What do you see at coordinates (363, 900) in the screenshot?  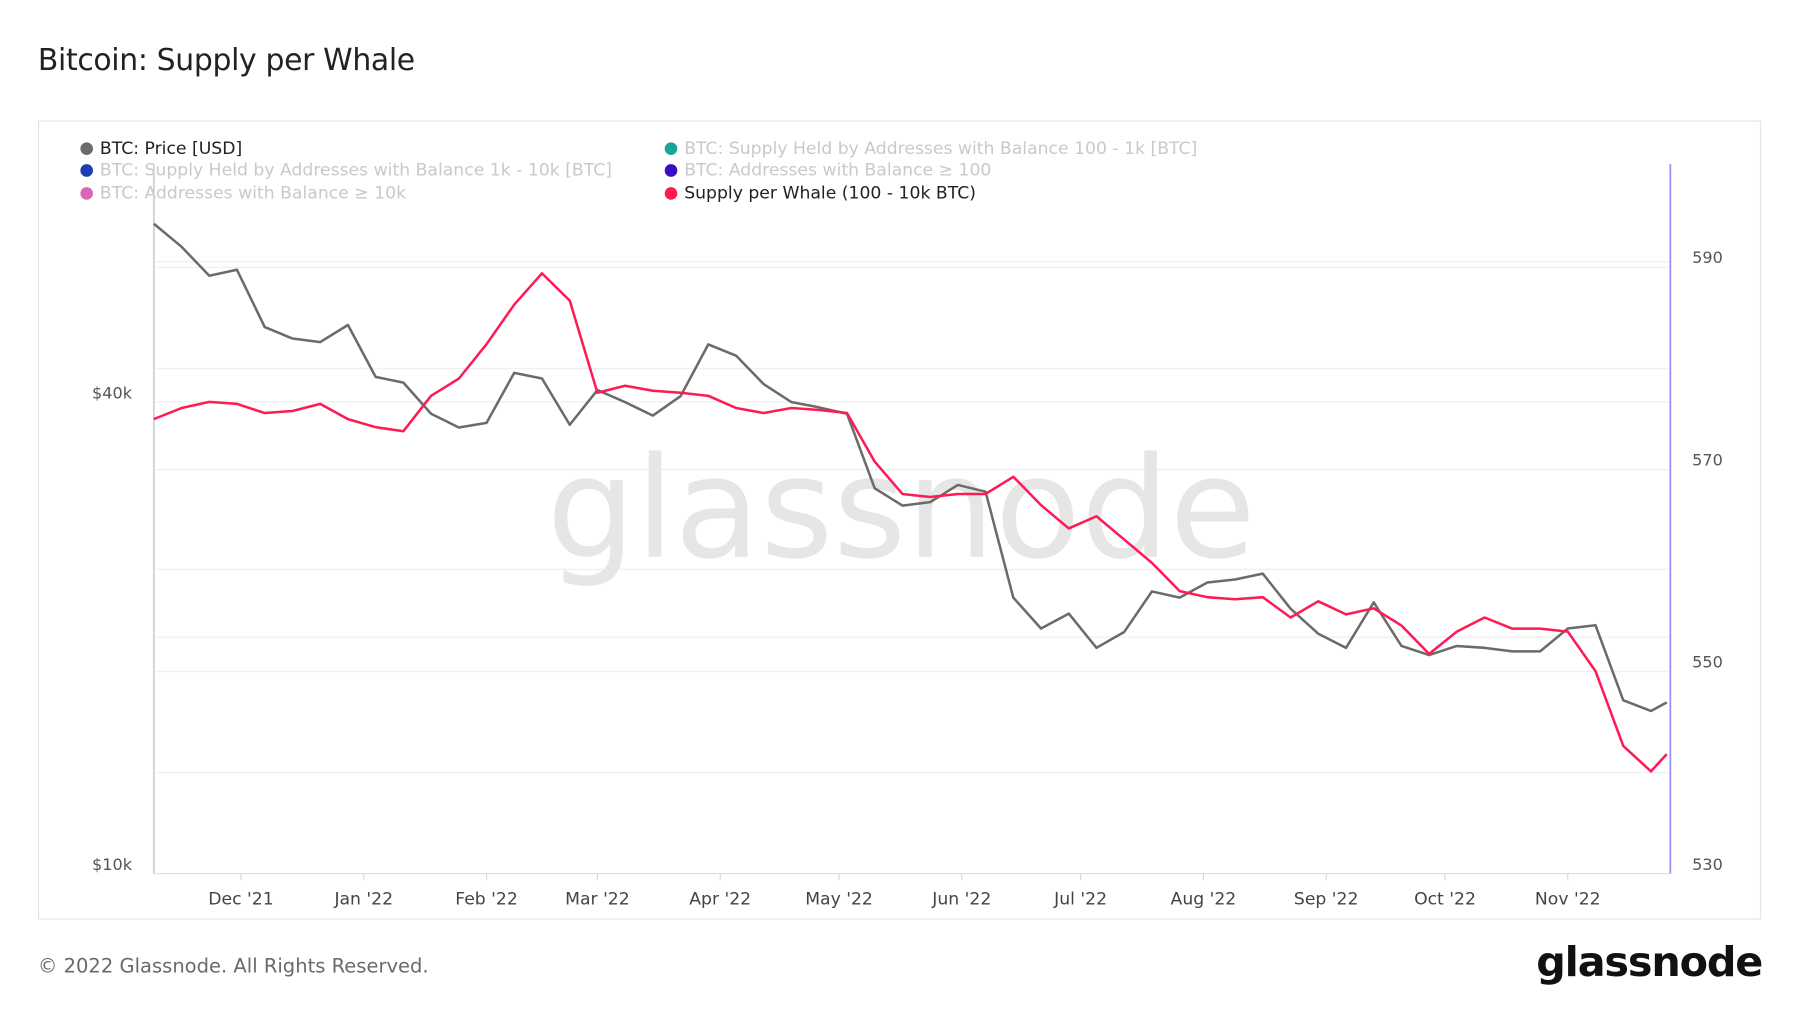 I see `x-tick-label: Jan '22` at bounding box center [363, 900].